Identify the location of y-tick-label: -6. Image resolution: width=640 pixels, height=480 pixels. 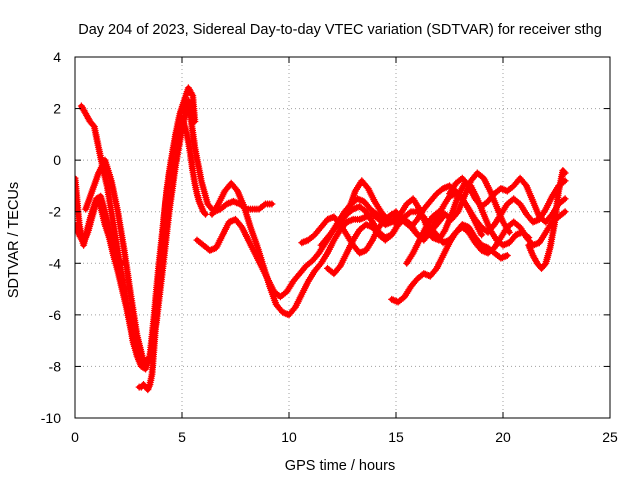
(55, 315).